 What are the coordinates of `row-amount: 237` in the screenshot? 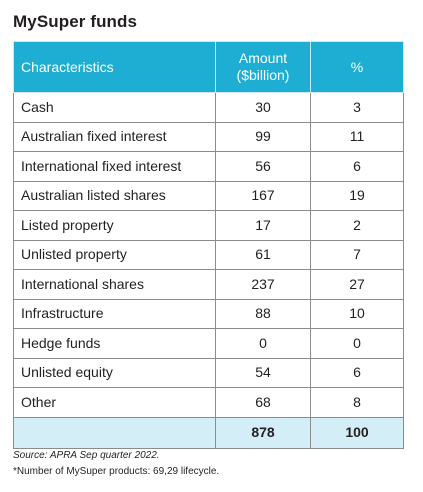 It's located at (263, 284).